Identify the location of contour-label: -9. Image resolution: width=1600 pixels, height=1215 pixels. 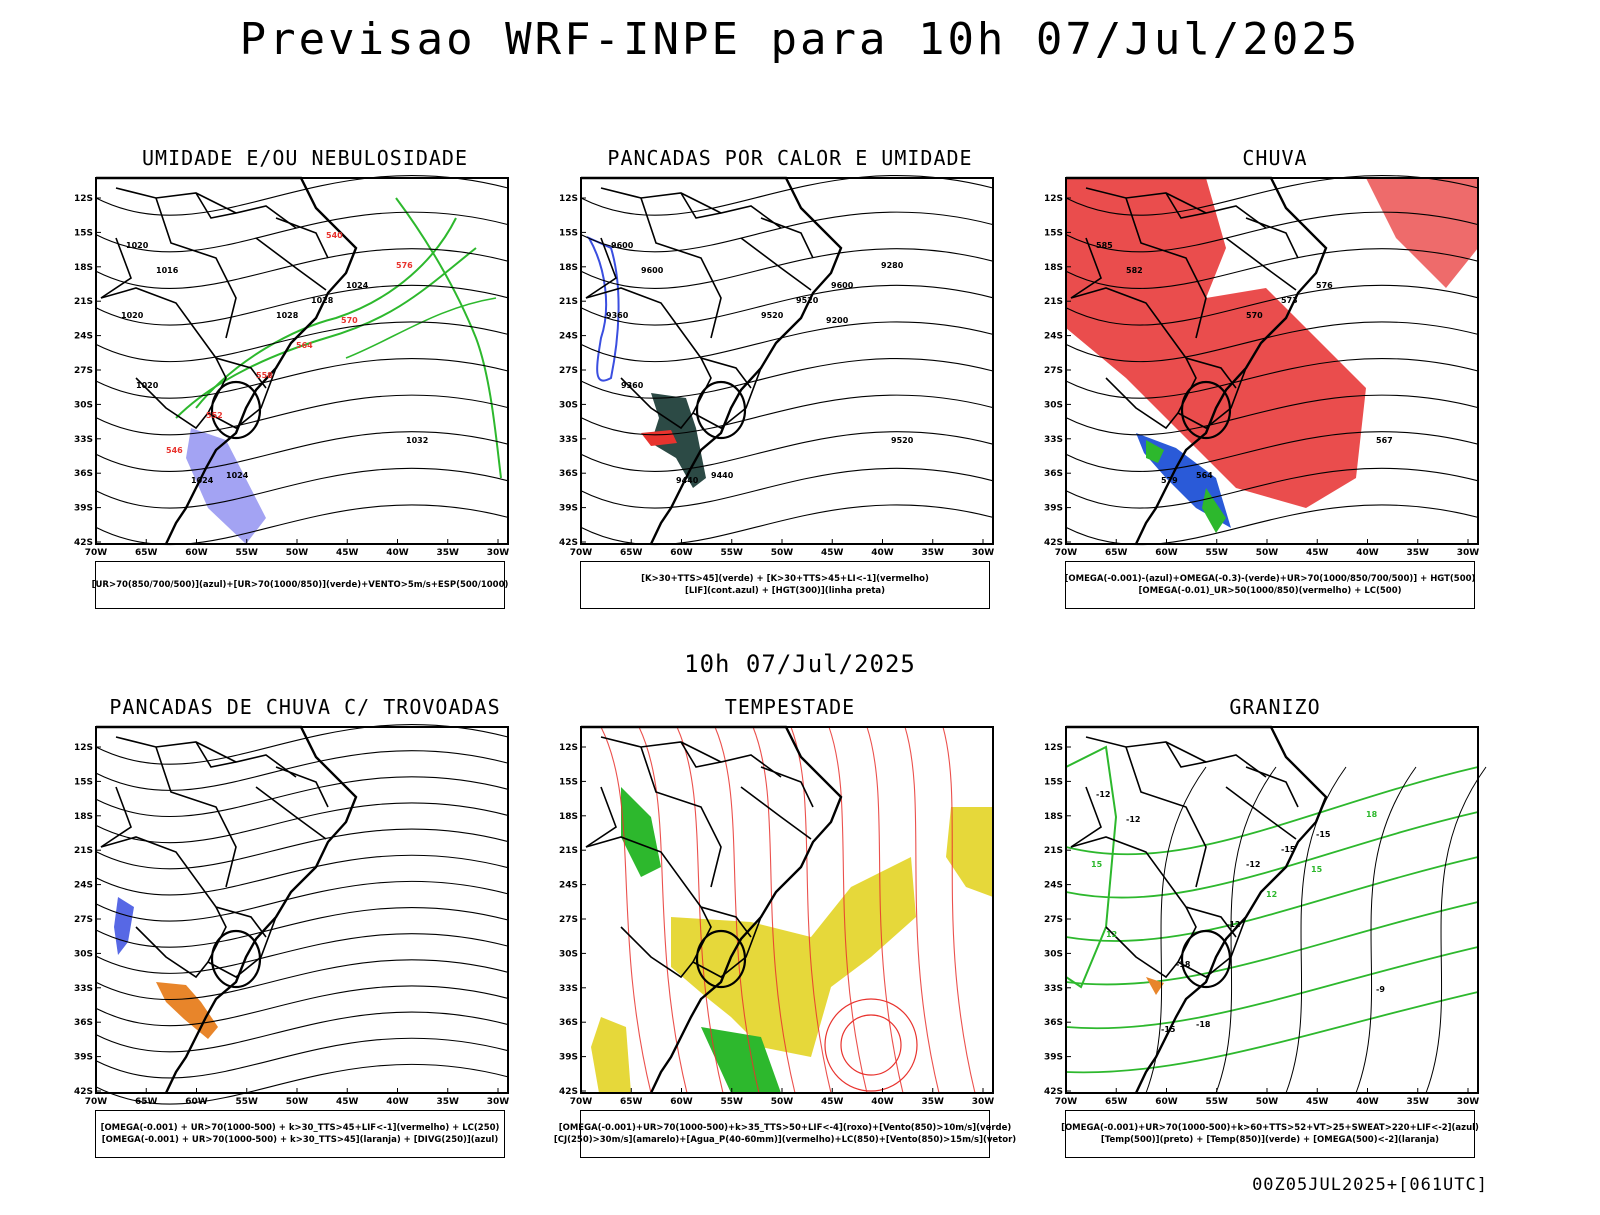
(1380, 989).